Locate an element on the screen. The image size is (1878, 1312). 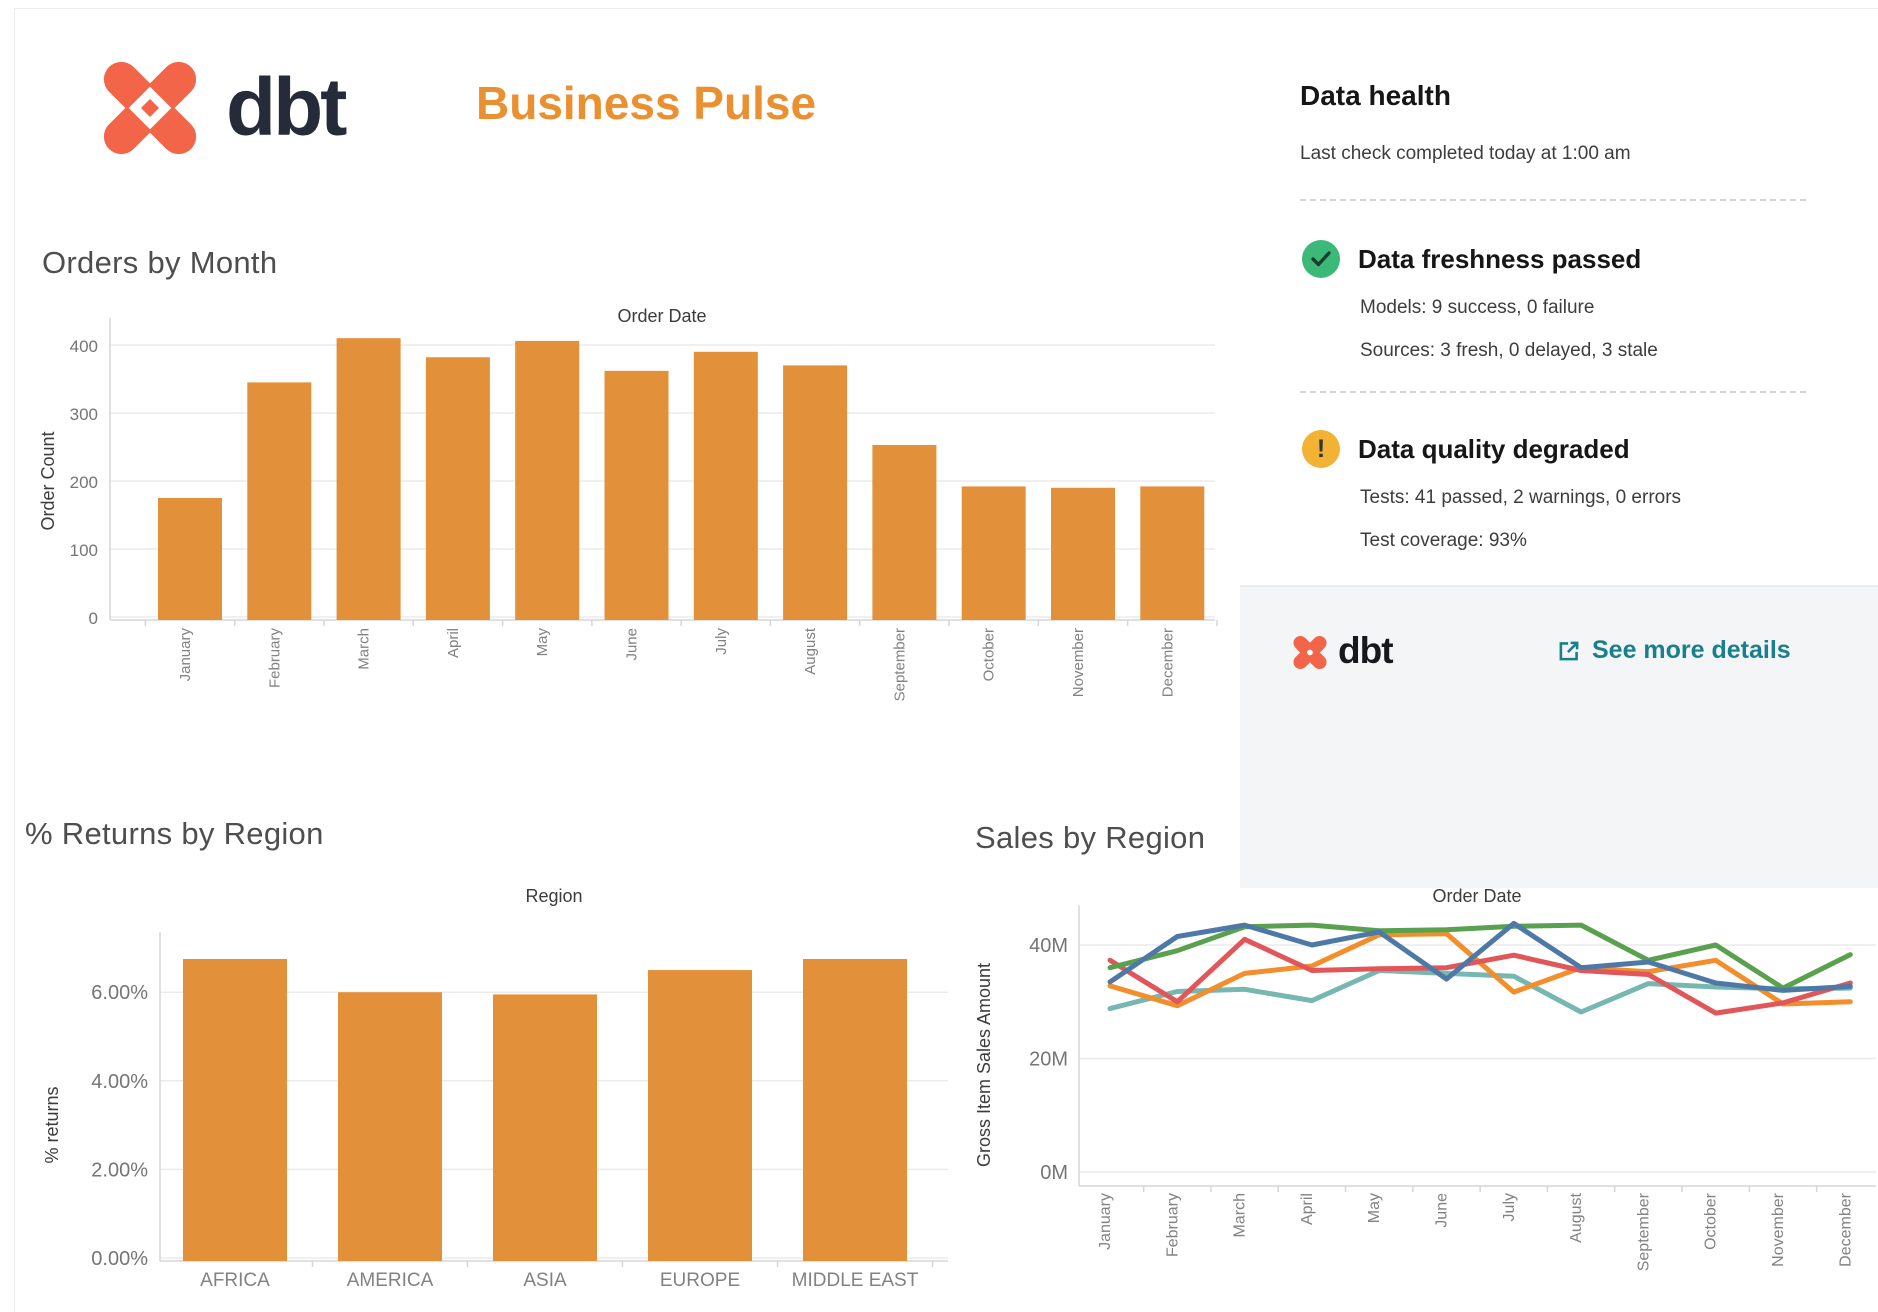
sales-ytick: 0M is located at coordinates (1054, 1173).